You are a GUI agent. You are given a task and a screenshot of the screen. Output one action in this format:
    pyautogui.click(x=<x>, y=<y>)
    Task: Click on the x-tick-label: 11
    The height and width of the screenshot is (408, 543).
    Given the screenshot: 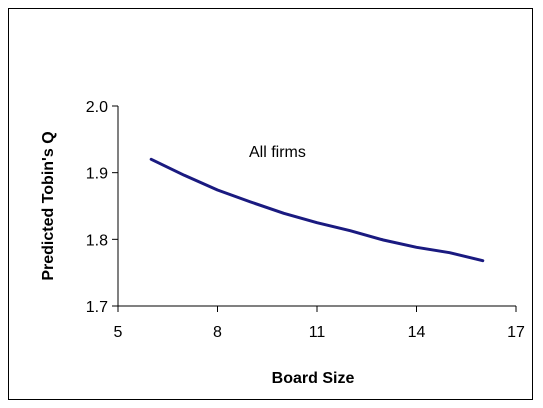 What is the action you would take?
    pyautogui.click(x=317, y=332)
    